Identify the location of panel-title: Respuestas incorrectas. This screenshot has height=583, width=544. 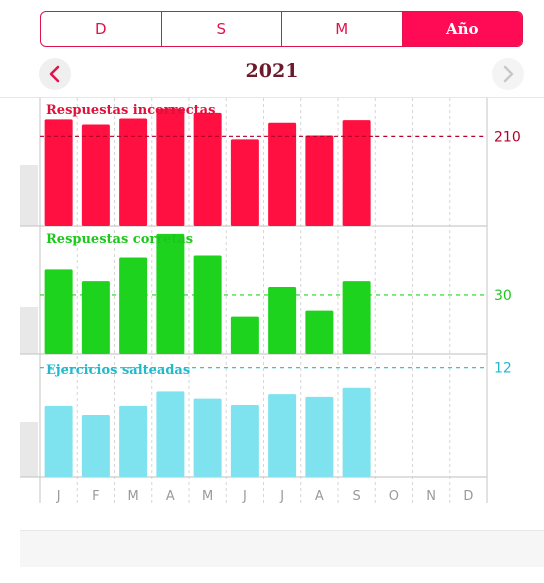
(130, 110).